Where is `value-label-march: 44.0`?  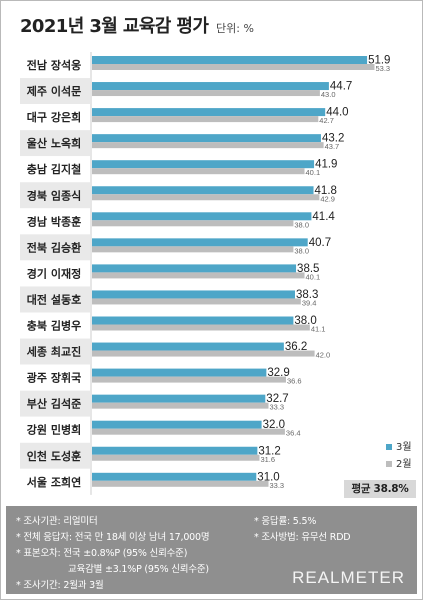
value-label-march: 44.0 is located at coordinates (337, 113).